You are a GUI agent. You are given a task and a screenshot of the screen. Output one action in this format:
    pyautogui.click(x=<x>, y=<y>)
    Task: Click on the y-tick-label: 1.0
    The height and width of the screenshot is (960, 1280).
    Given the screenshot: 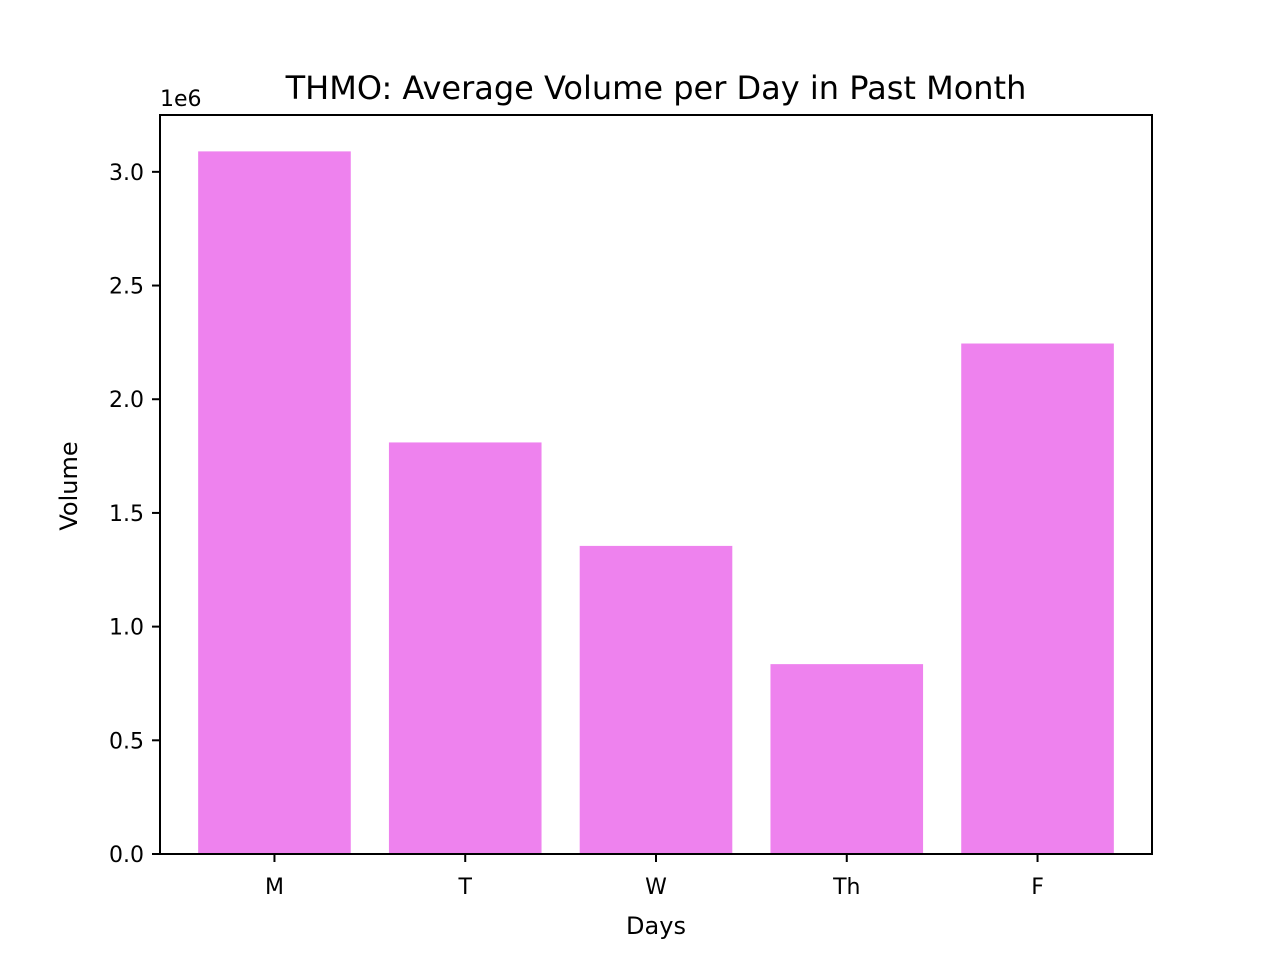 What is the action you would take?
    pyautogui.click(x=126, y=628)
    